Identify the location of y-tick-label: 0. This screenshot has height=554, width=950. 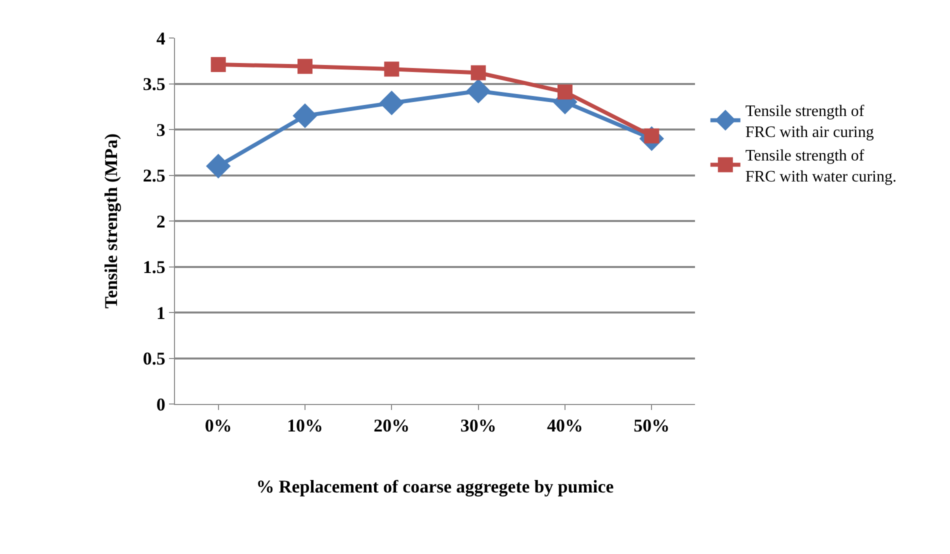
(161, 404).